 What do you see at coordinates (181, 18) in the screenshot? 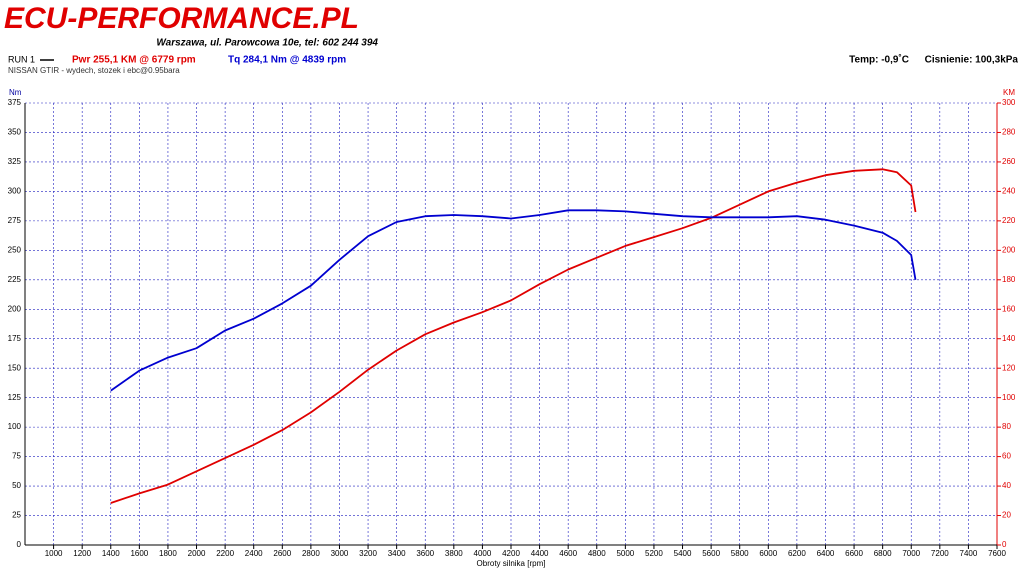
I see `logo: ECU-PERFORMANCE.PL` at bounding box center [181, 18].